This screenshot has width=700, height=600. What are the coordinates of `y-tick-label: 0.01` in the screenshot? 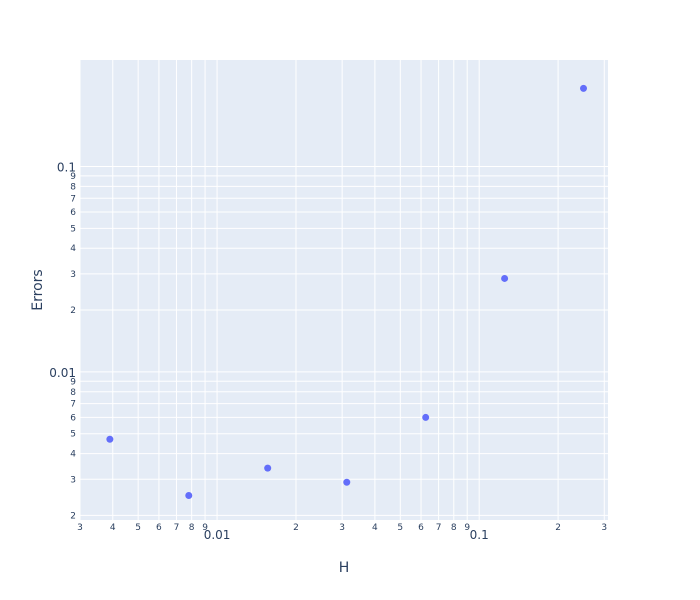 It's located at (62, 373).